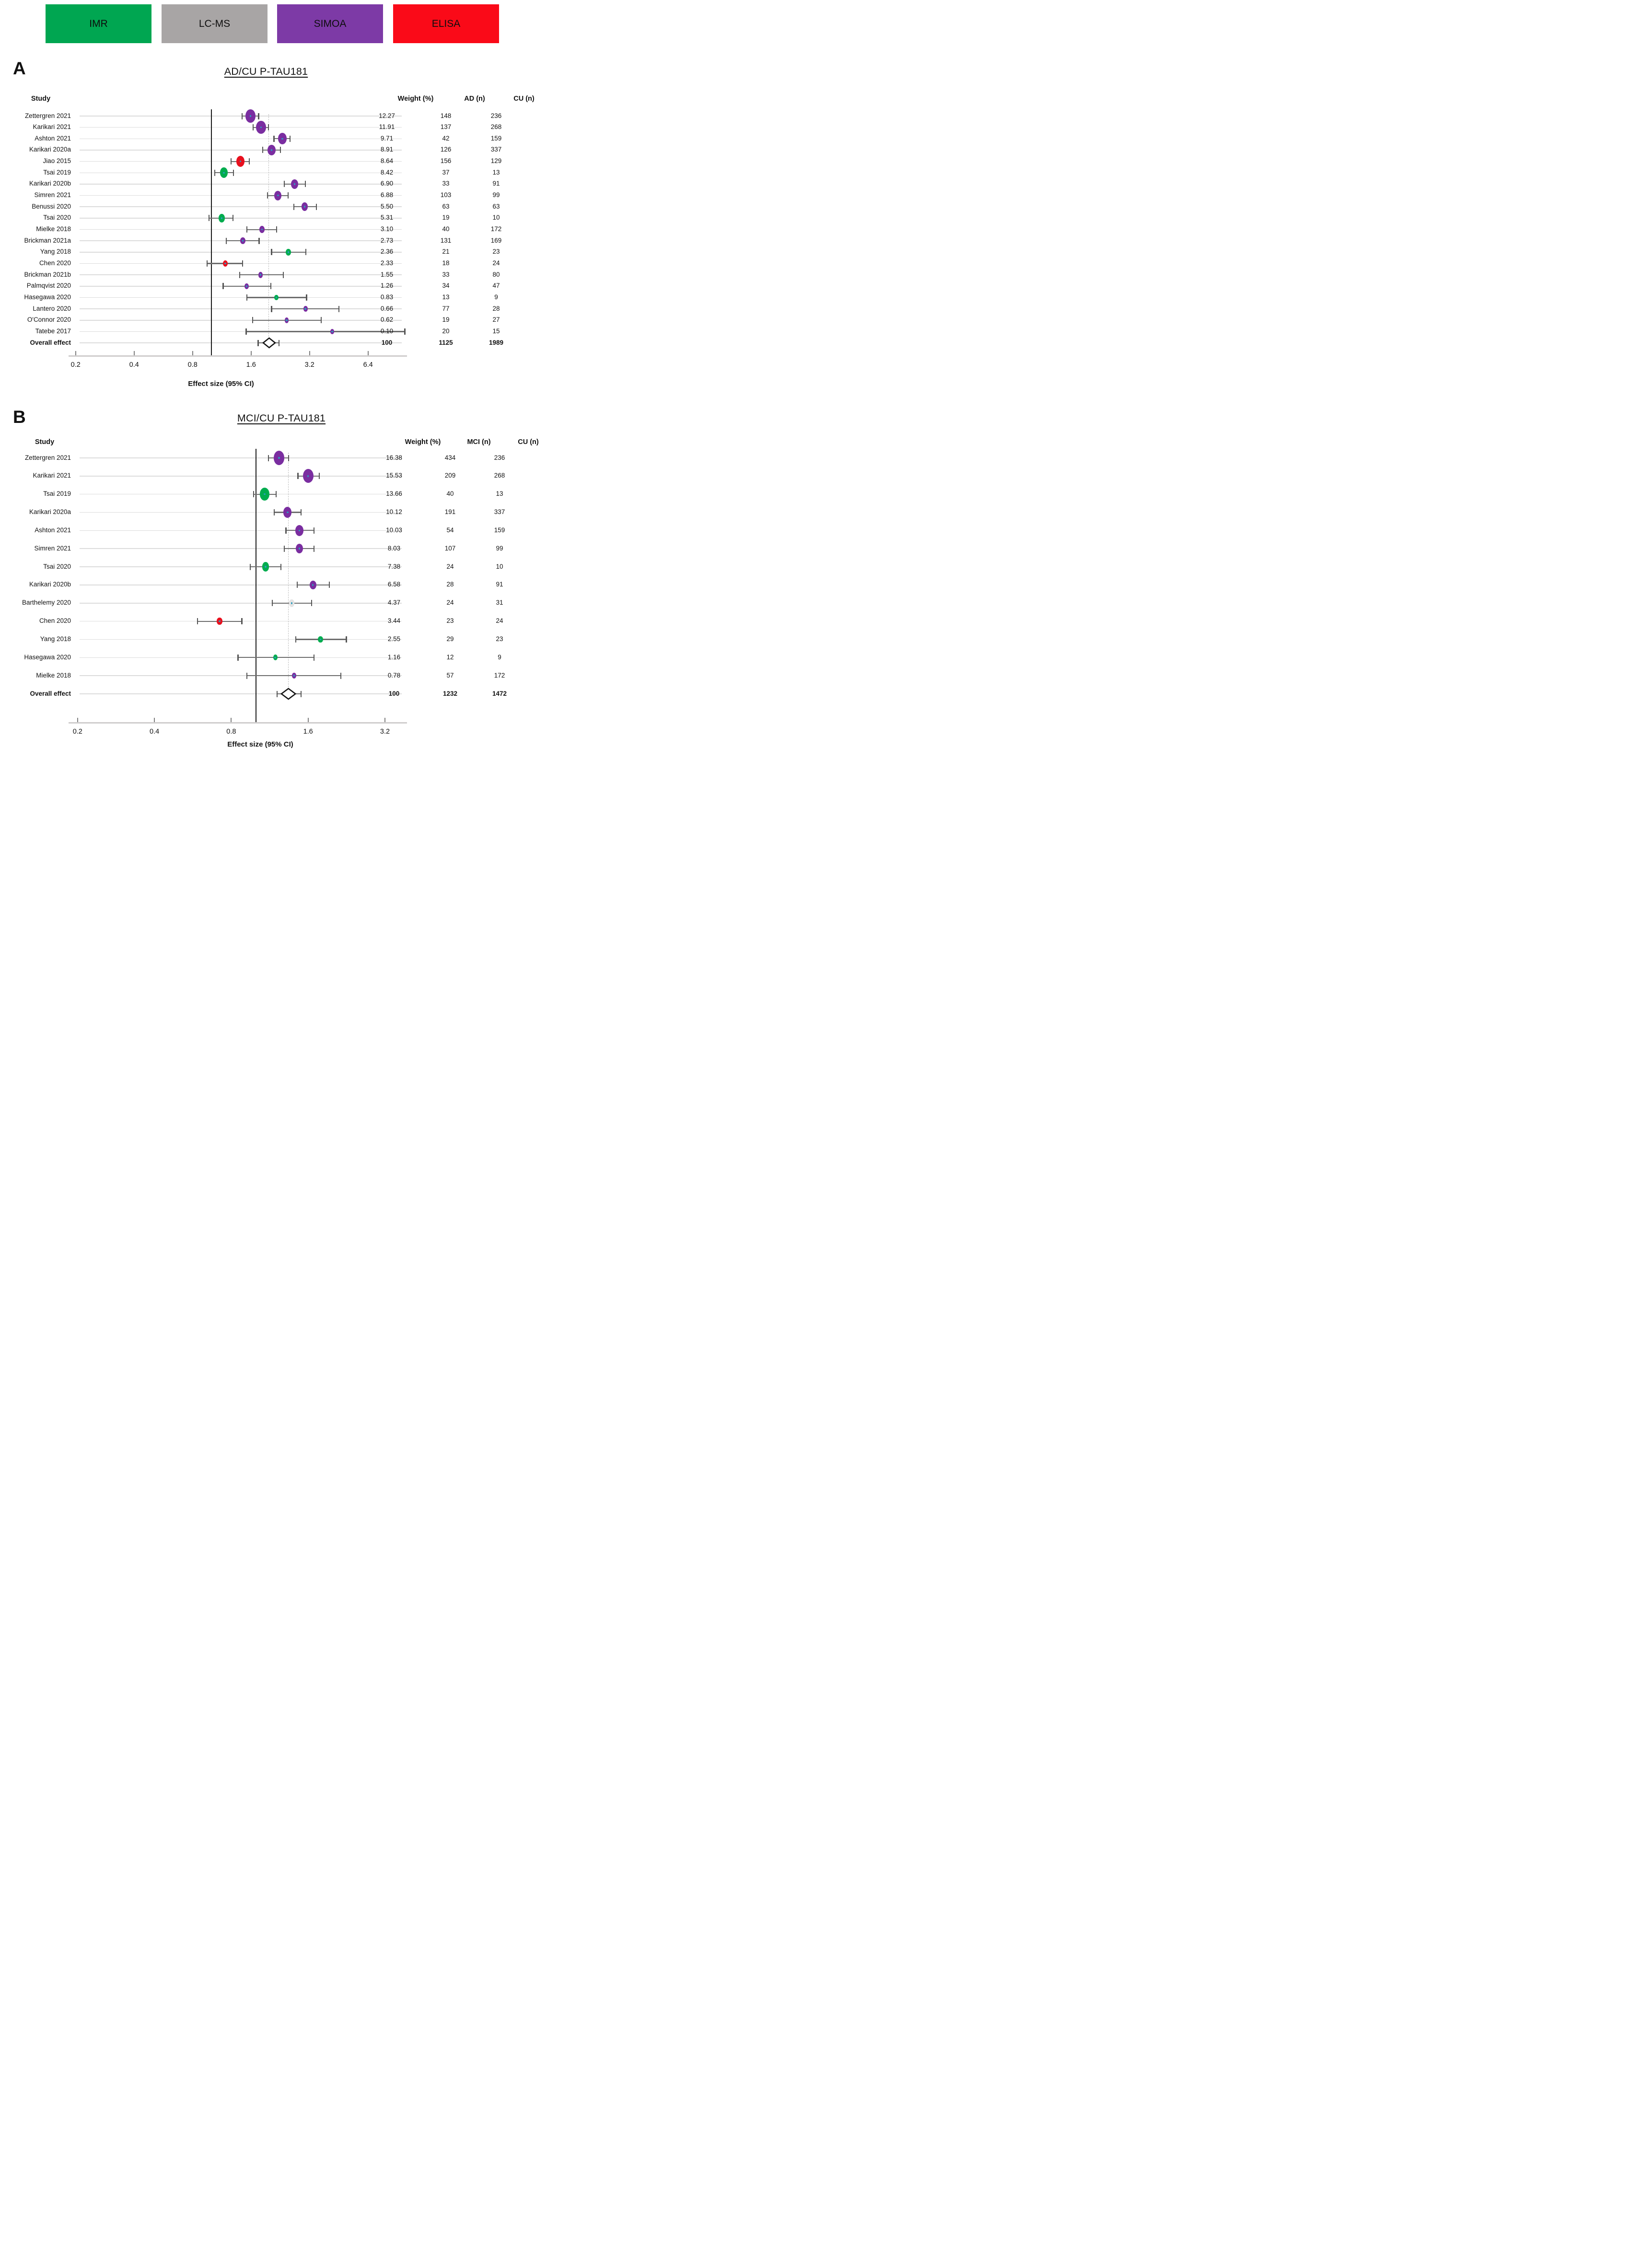  I want to click on panel-b-letter: B, so click(19, 417).